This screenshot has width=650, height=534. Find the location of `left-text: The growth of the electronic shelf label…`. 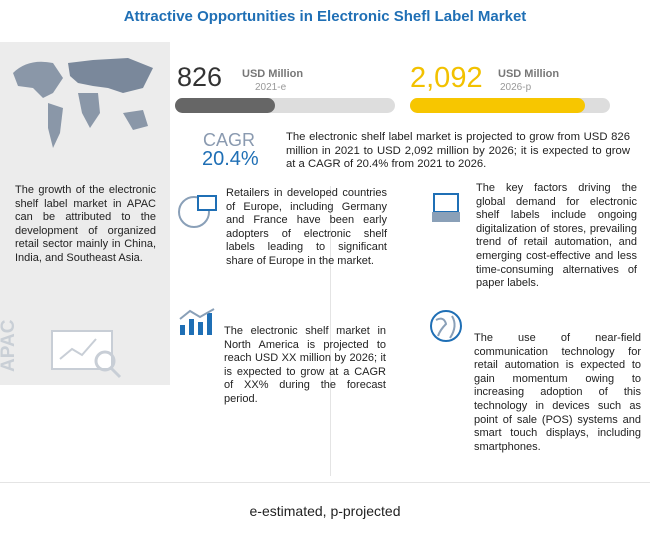

left-text: The growth of the electronic shelf label… is located at coordinates (85, 224).